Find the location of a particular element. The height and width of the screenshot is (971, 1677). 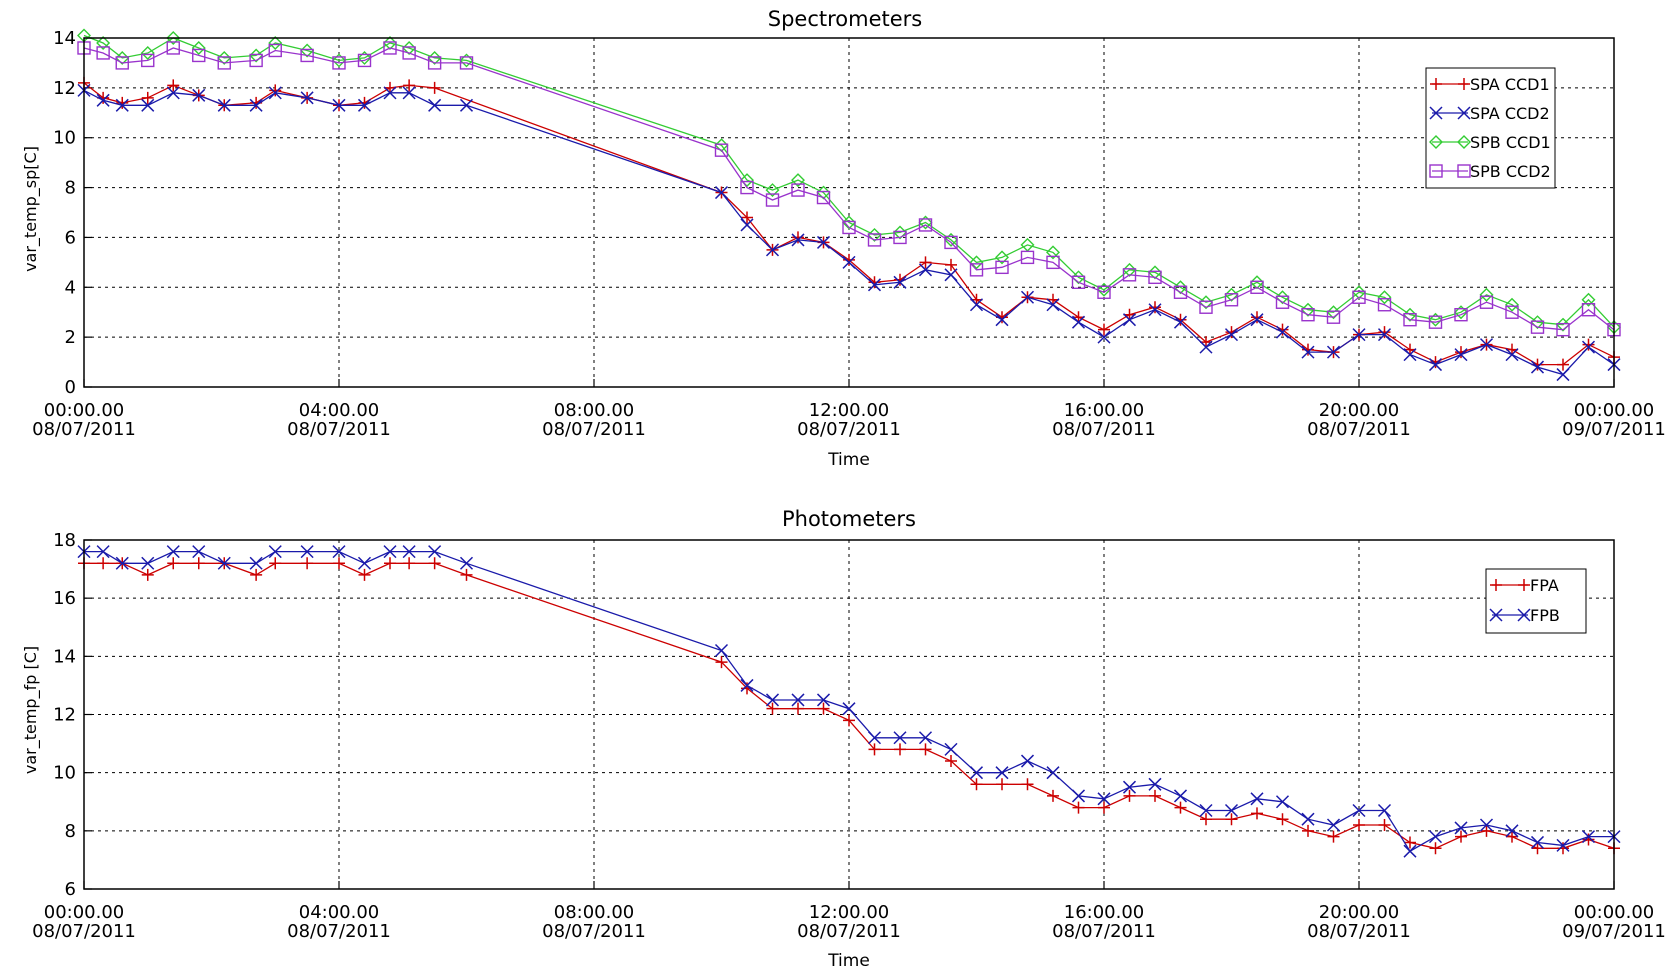

y-tick-label: 8 is located at coordinates (70, 831).